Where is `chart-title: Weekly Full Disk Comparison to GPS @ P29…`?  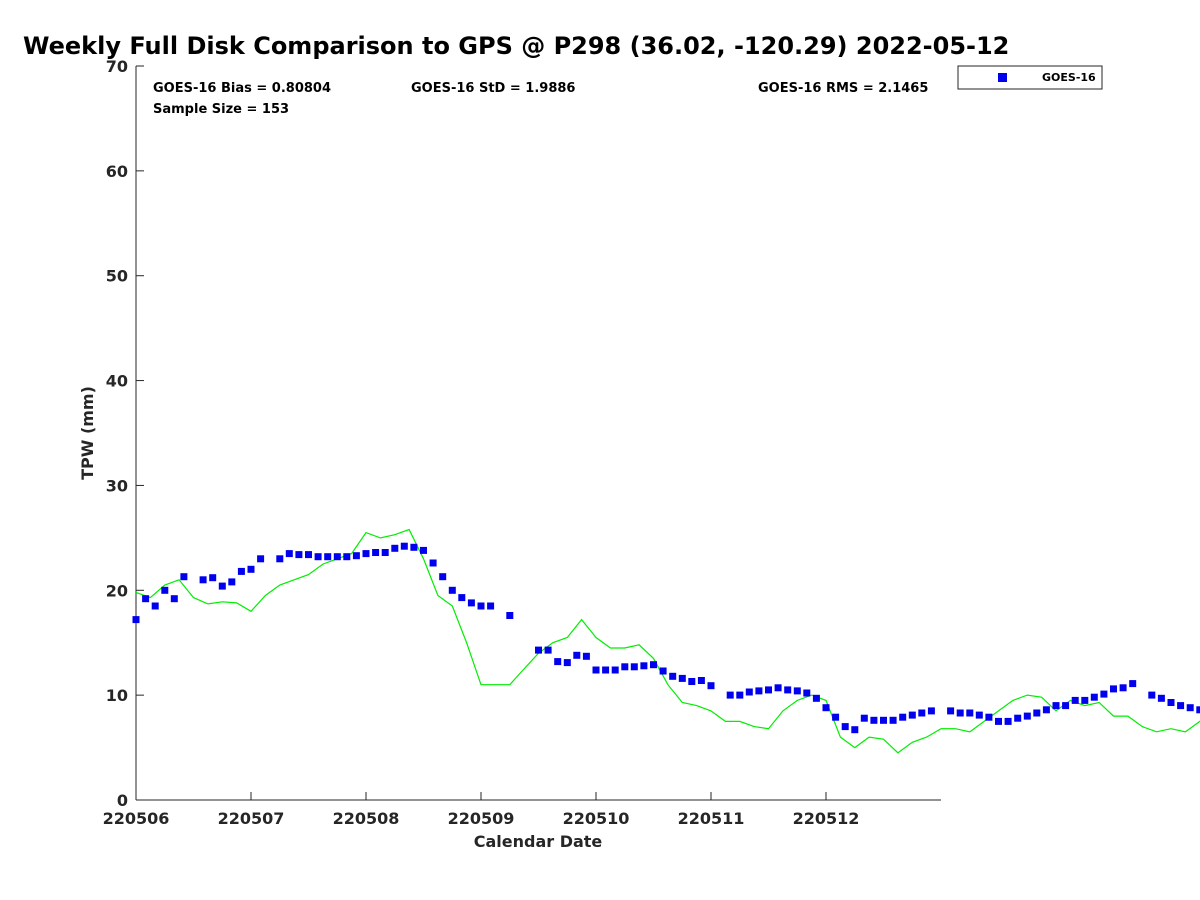
chart-title: Weekly Full Disk Comparison to GPS @ P29… is located at coordinates (516, 46).